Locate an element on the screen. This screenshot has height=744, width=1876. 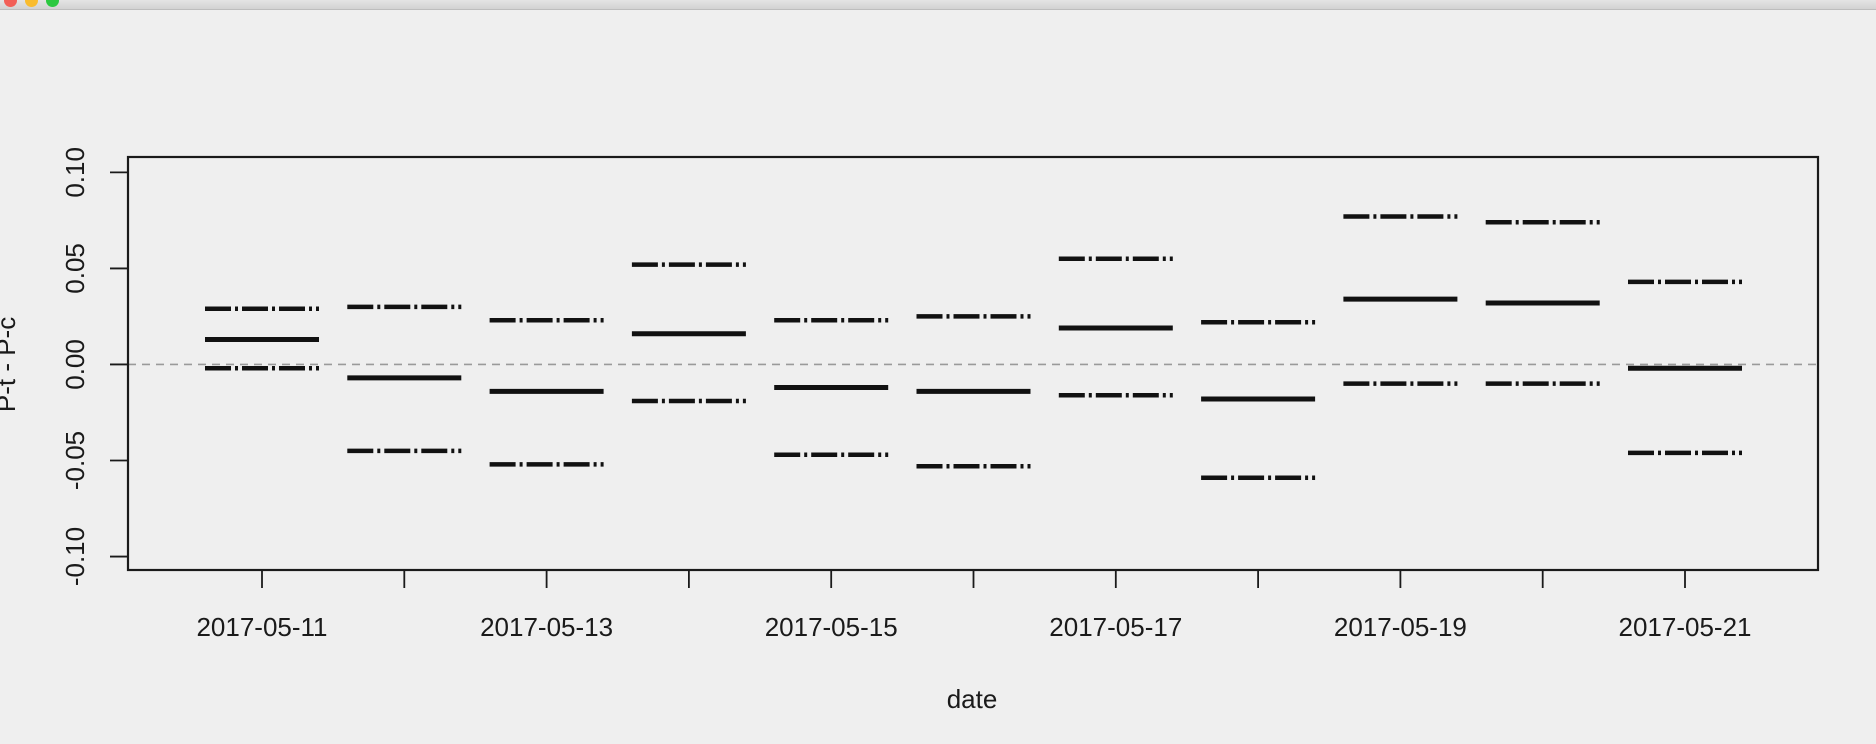
y-tick-label: 0.00 is located at coordinates (75, 364).